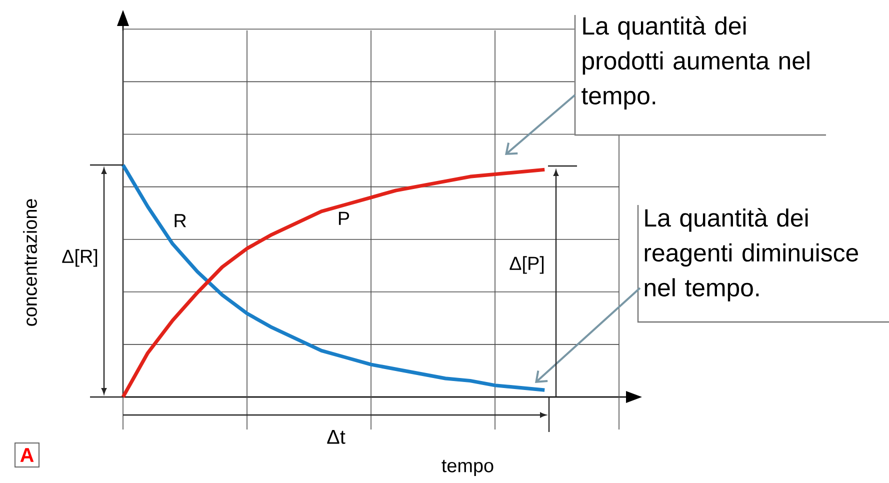  Describe the element at coordinates (696, 63) in the screenshot. I see `text: La quantità dei prodotti aumenta nel tempo.` at that location.